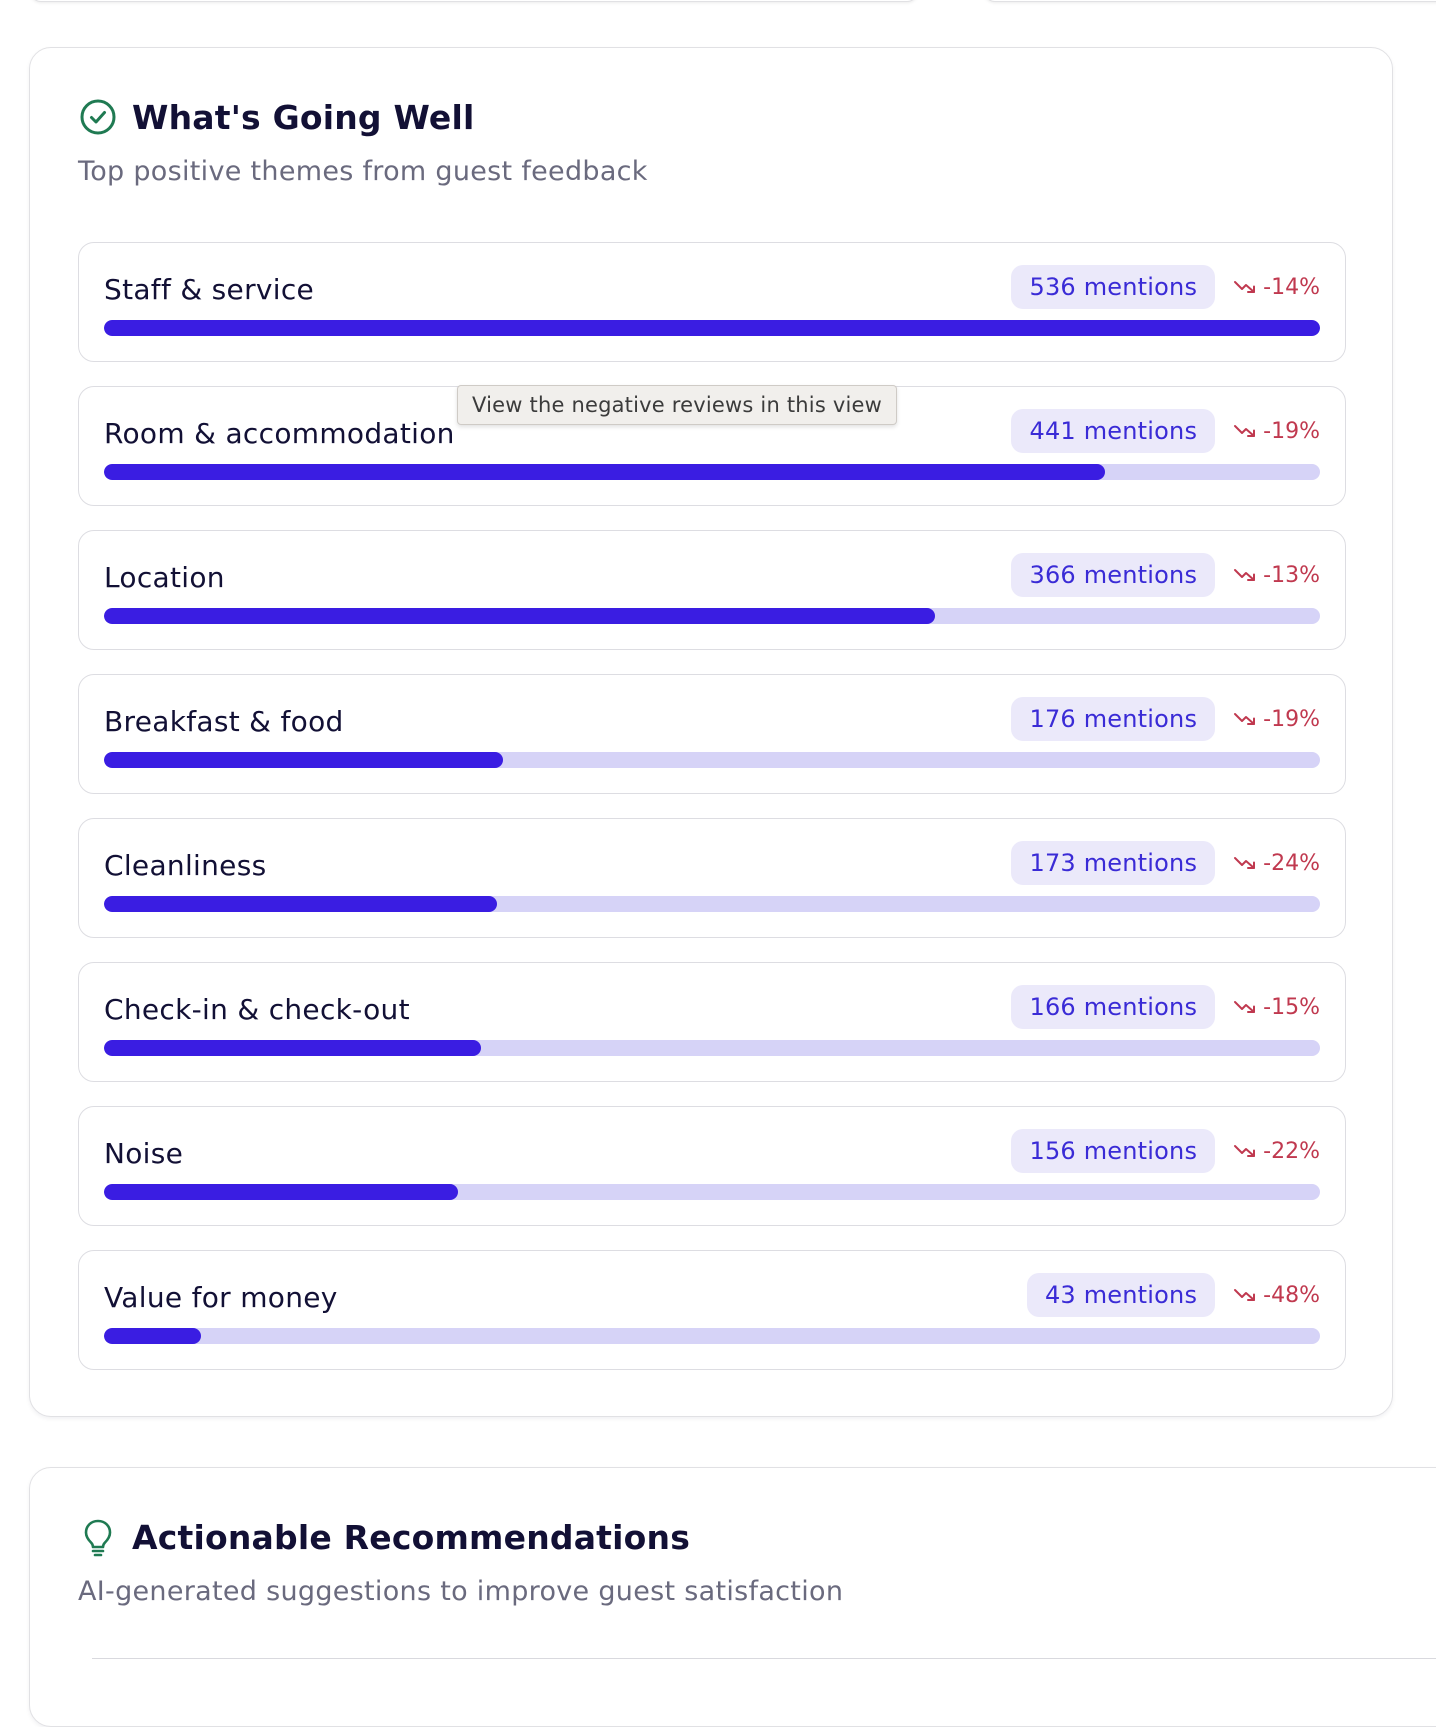 This screenshot has width=1436, height=1727. What do you see at coordinates (144, 1153) in the screenshot?
I see `theme-name: Noise` at bounding box center [144, 1153].